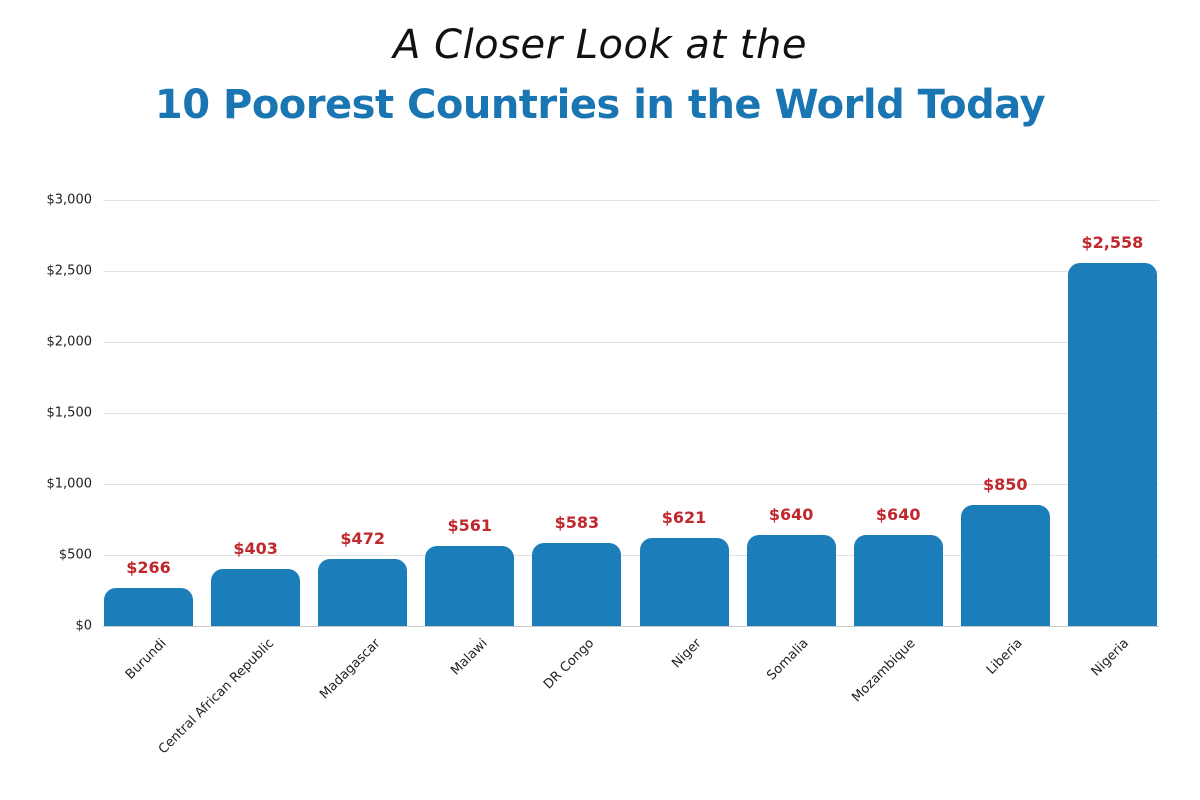  What do you see at coordinates (577, 584) in the screenshot?
I see `bar-dr-congo` at bounding box center [577, 584].